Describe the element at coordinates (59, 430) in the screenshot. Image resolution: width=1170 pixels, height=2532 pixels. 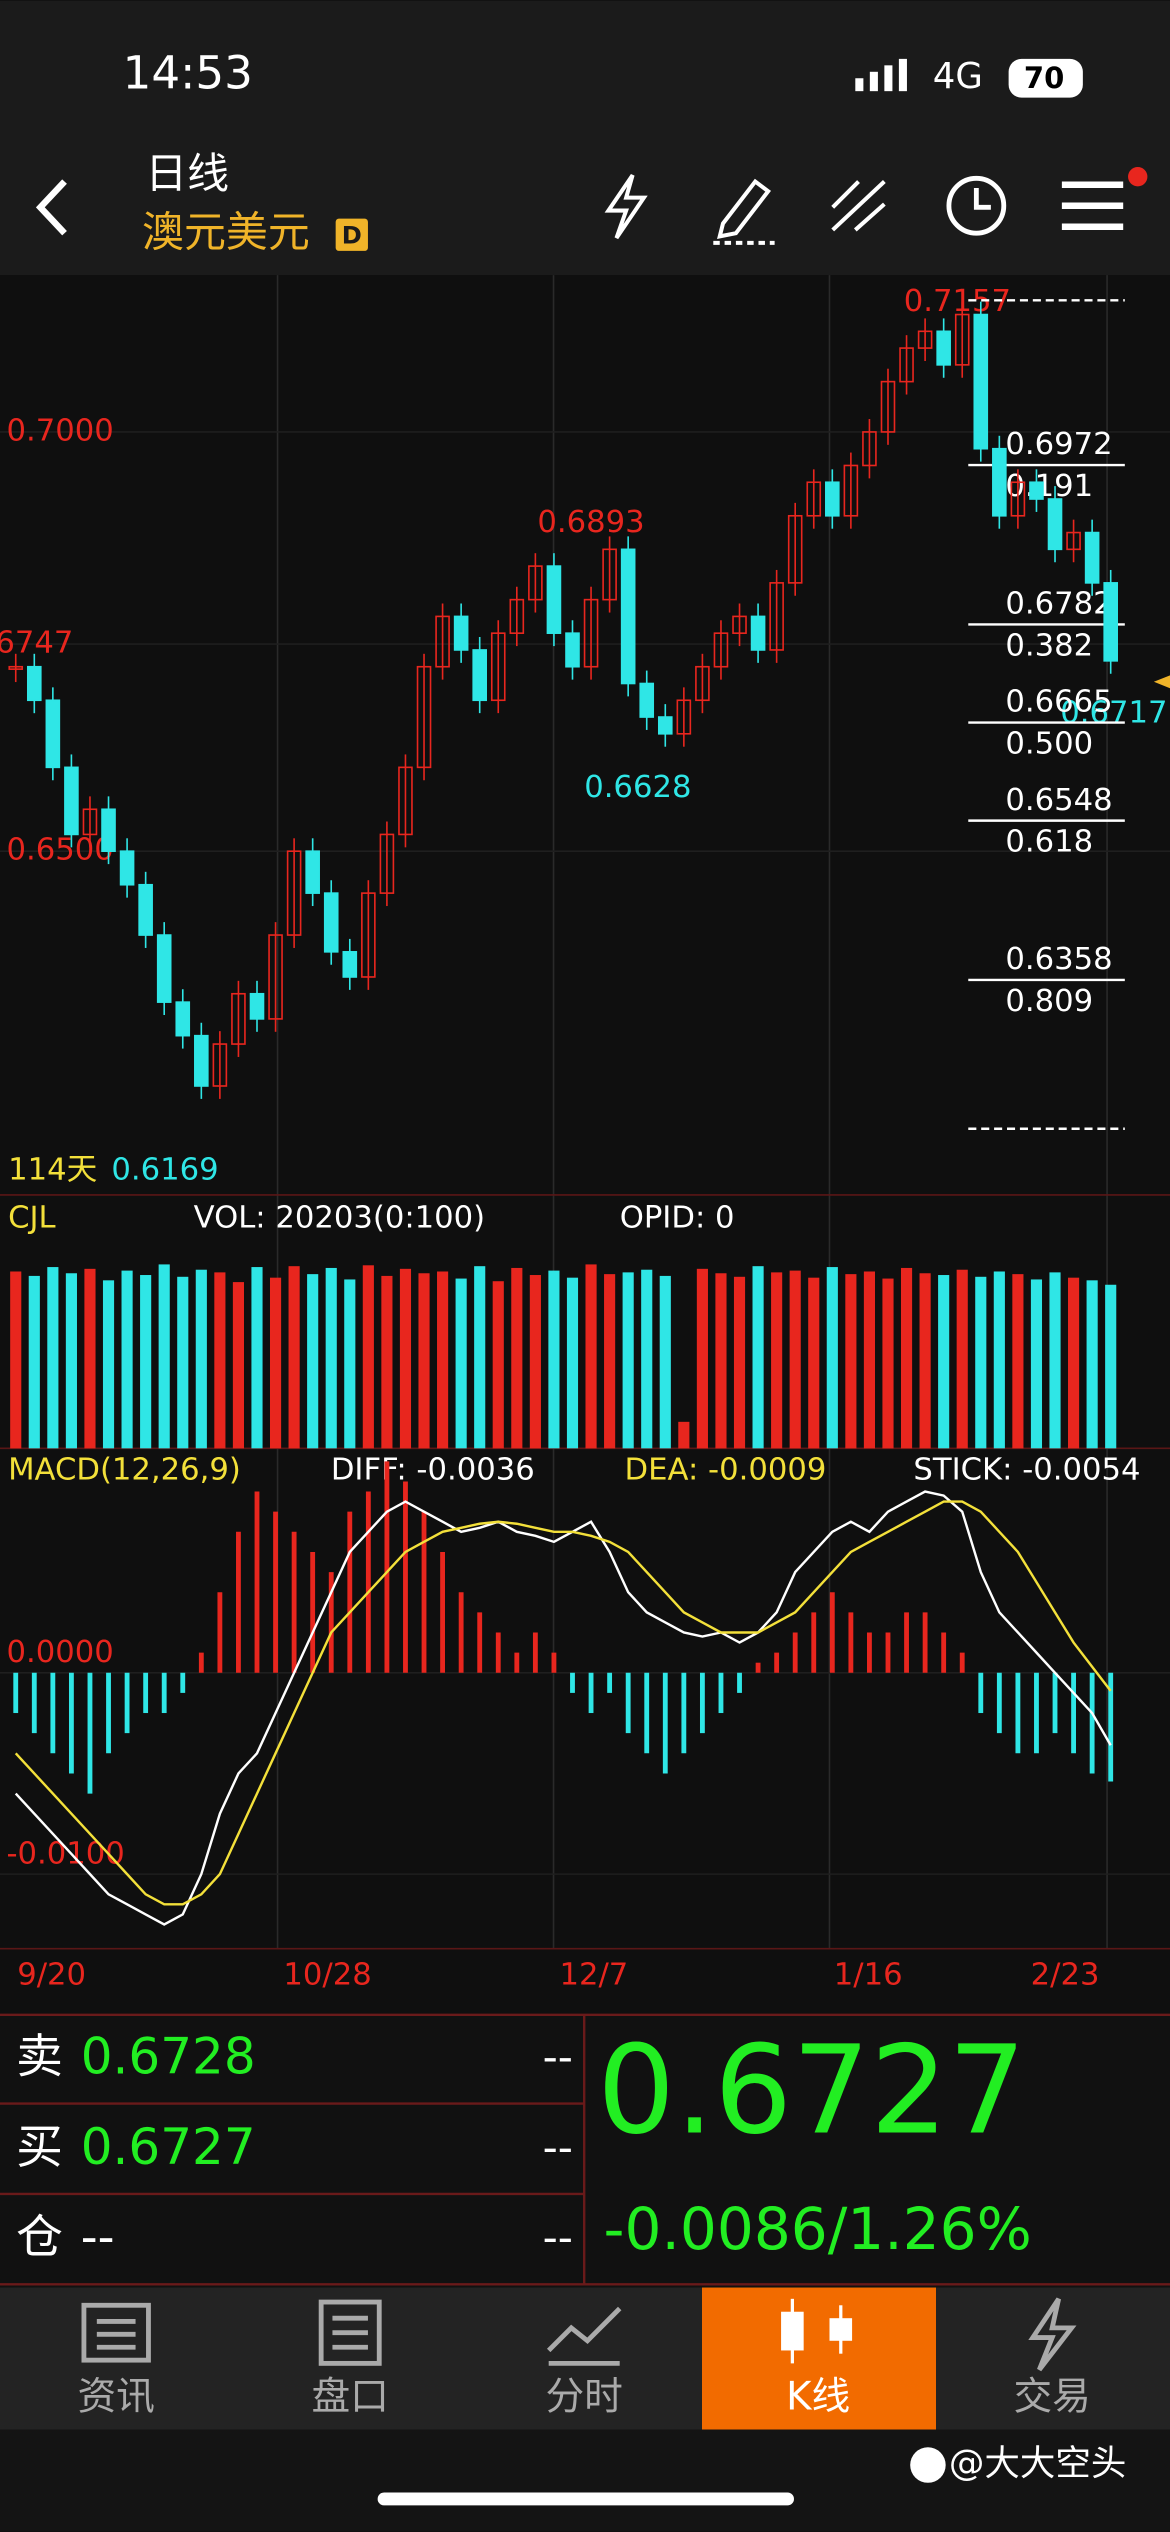
I see `y-tick-label: 0.7000` at that location.